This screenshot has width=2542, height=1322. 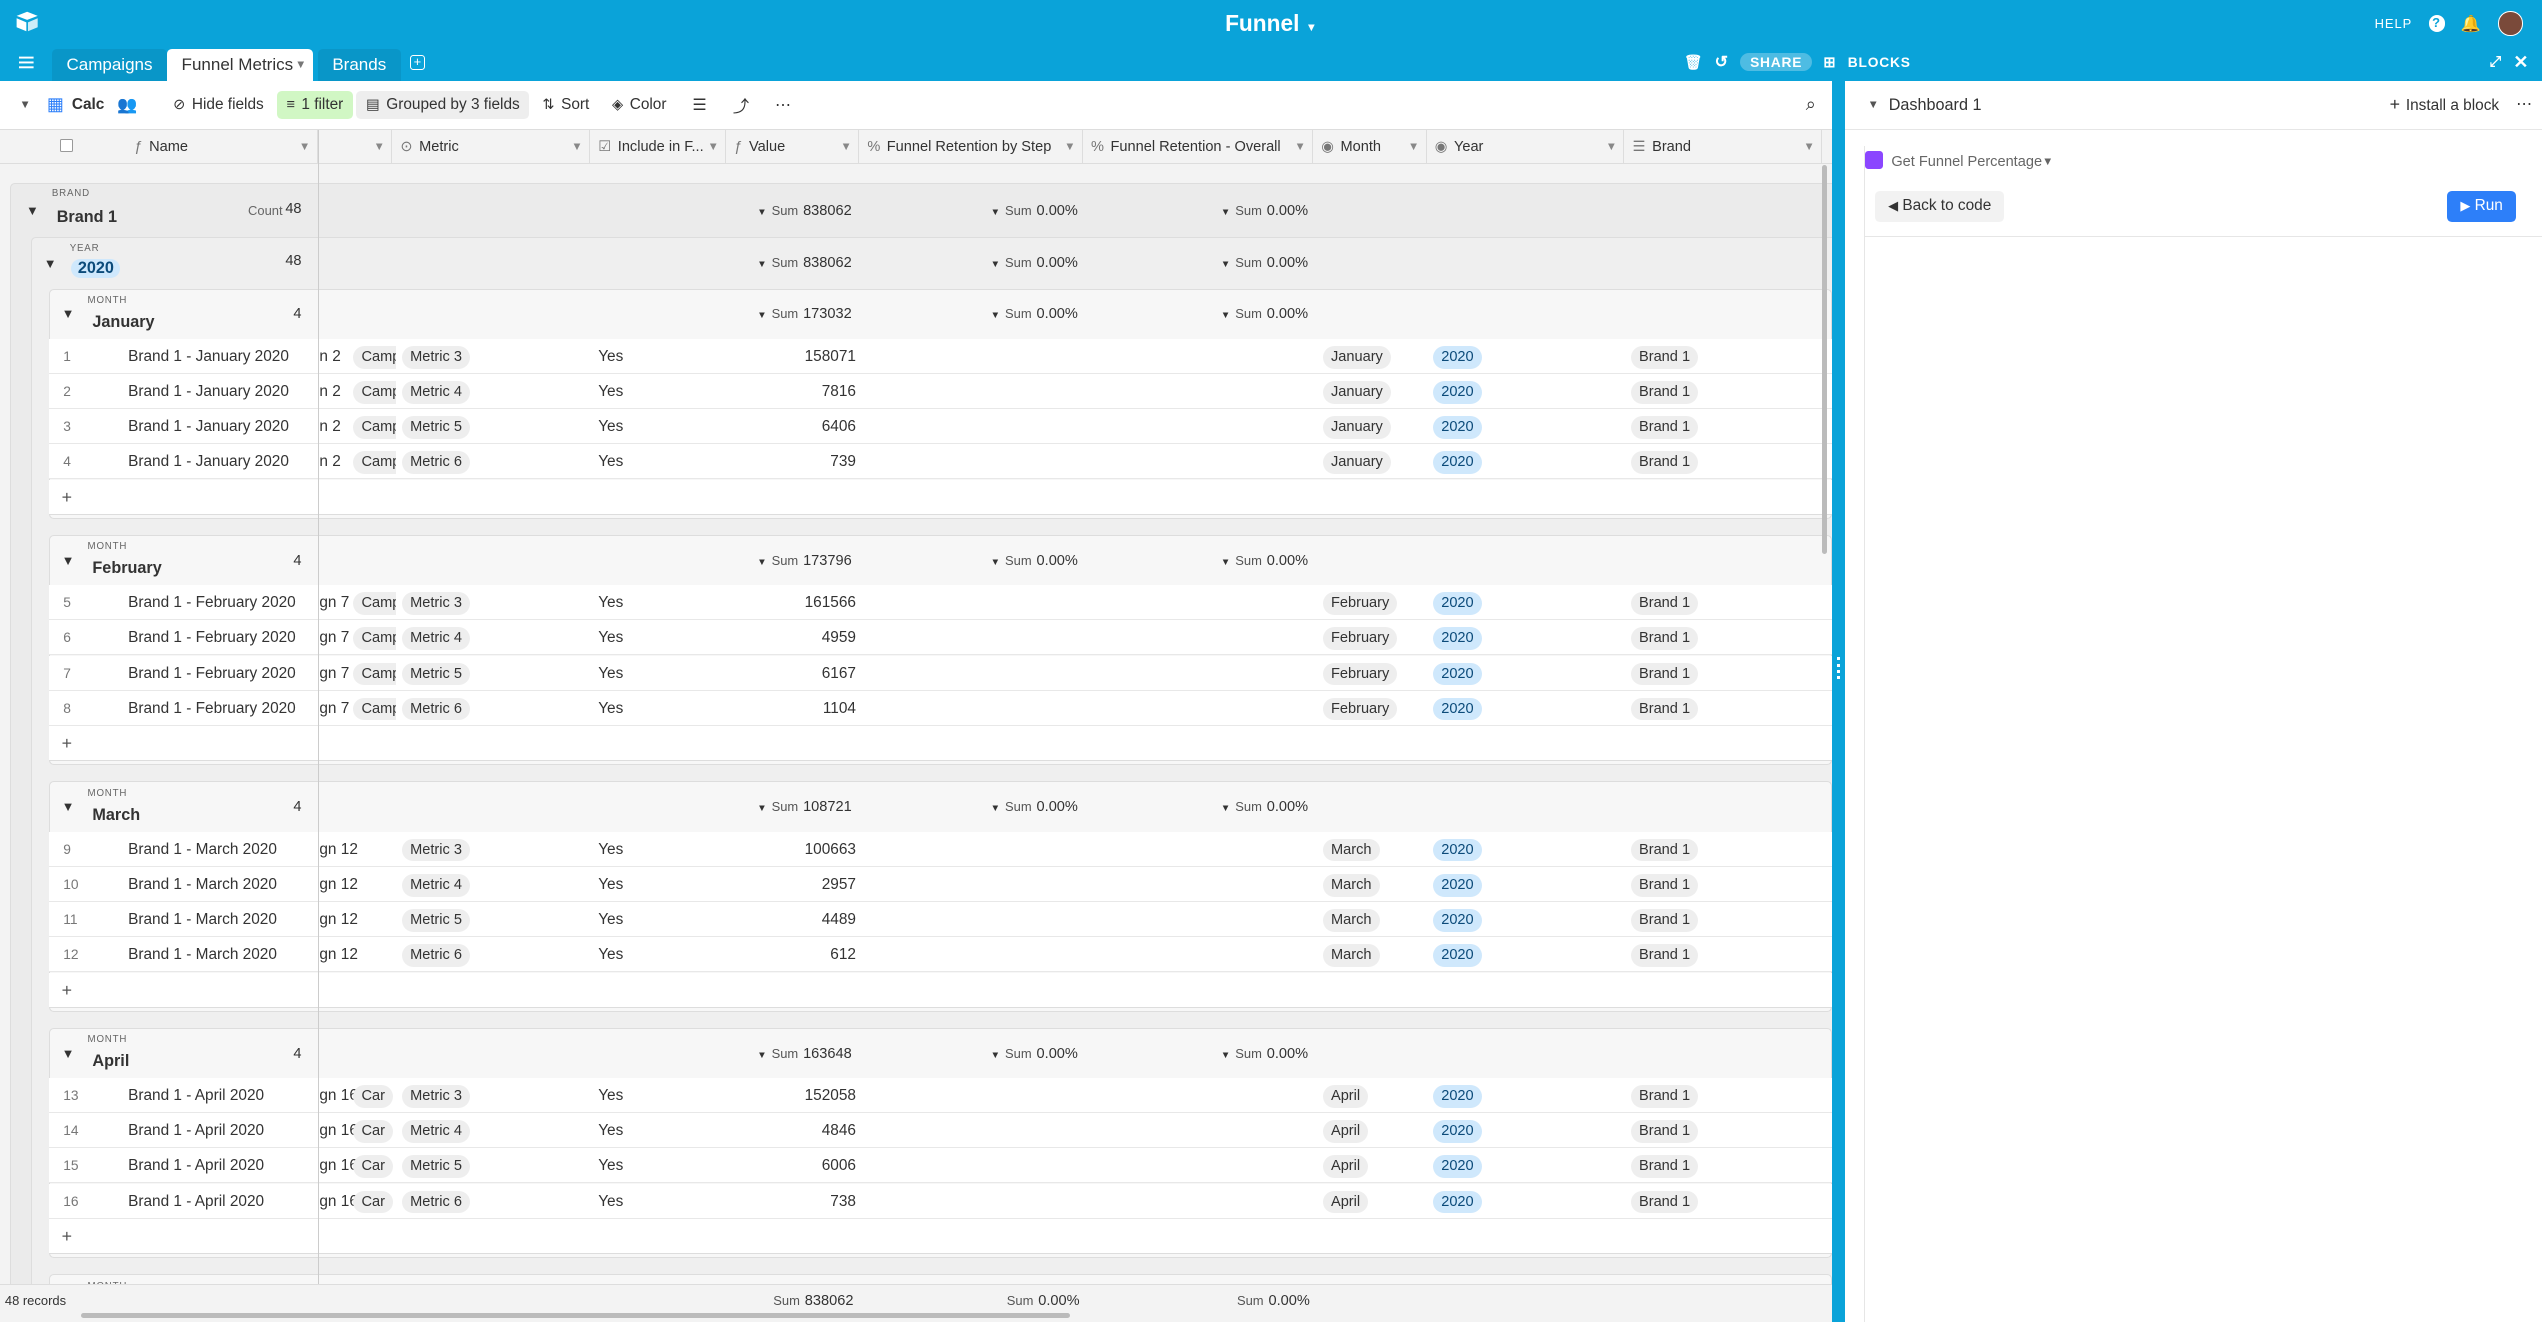 I want to click on campaign-link: gn 12, so click(x=338, y=920).